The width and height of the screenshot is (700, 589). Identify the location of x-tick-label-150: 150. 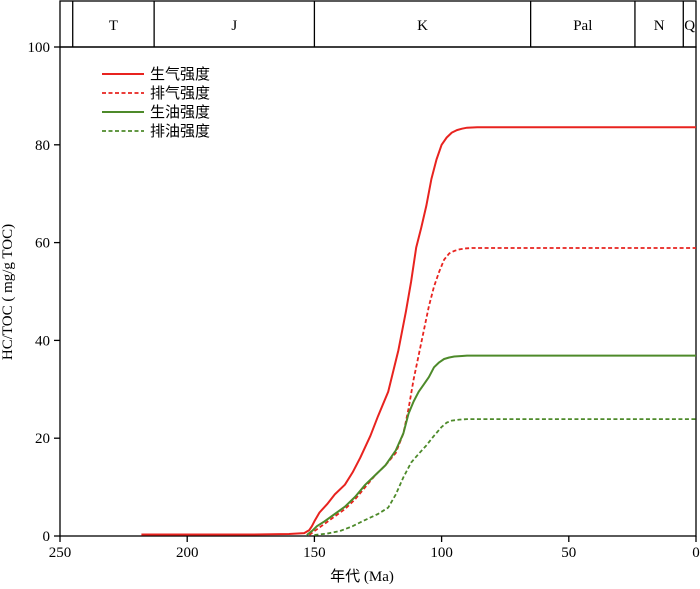
(314, 553).